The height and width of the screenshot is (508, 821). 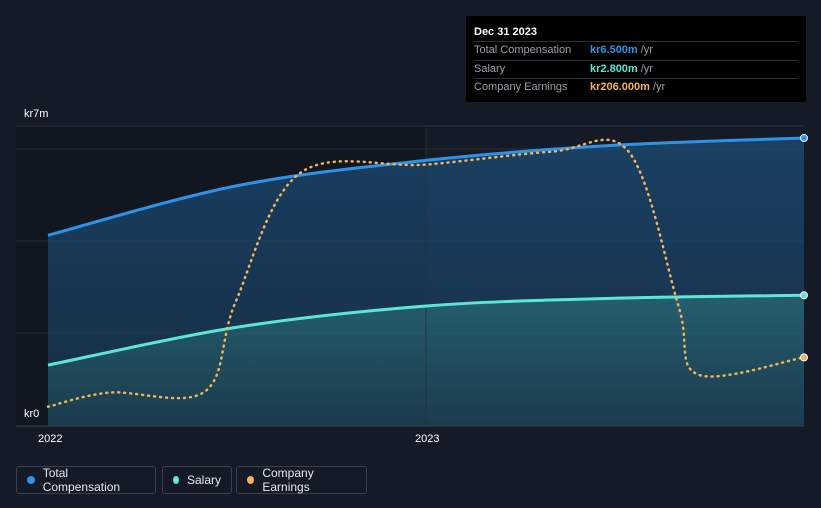 What do you see at coordinates (427, 439) in the screenshot?
I see `x-tick-2023: 2023` at bounding box center [427, 439].